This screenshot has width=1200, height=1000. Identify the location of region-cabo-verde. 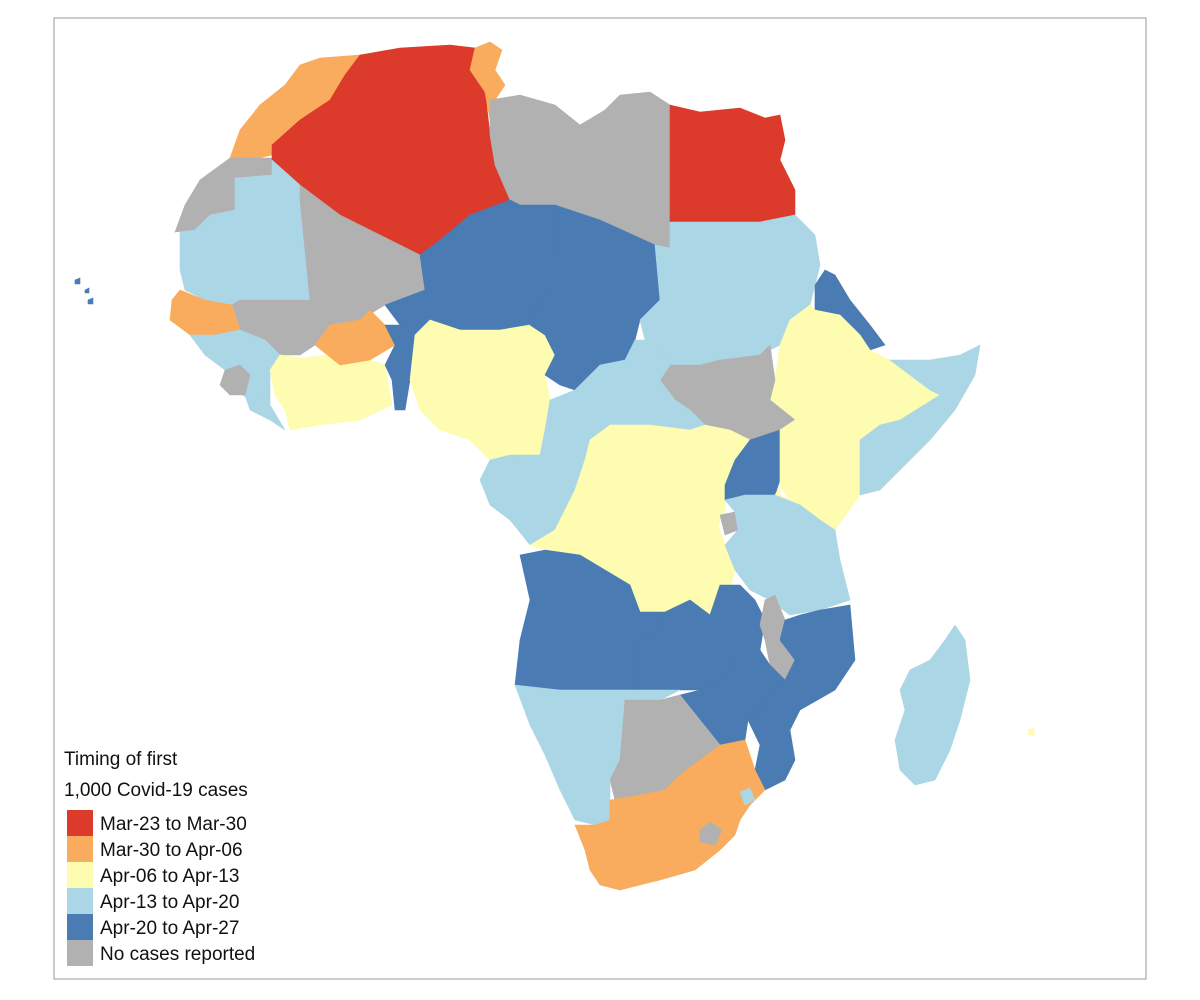
(84, 291).